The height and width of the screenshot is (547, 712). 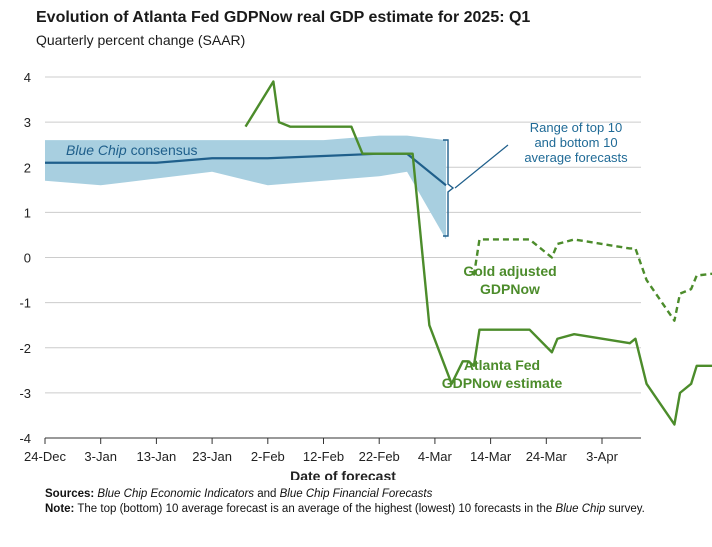 I want to click on x-tick-label: 23-Jan, so click(x=212, y=456).